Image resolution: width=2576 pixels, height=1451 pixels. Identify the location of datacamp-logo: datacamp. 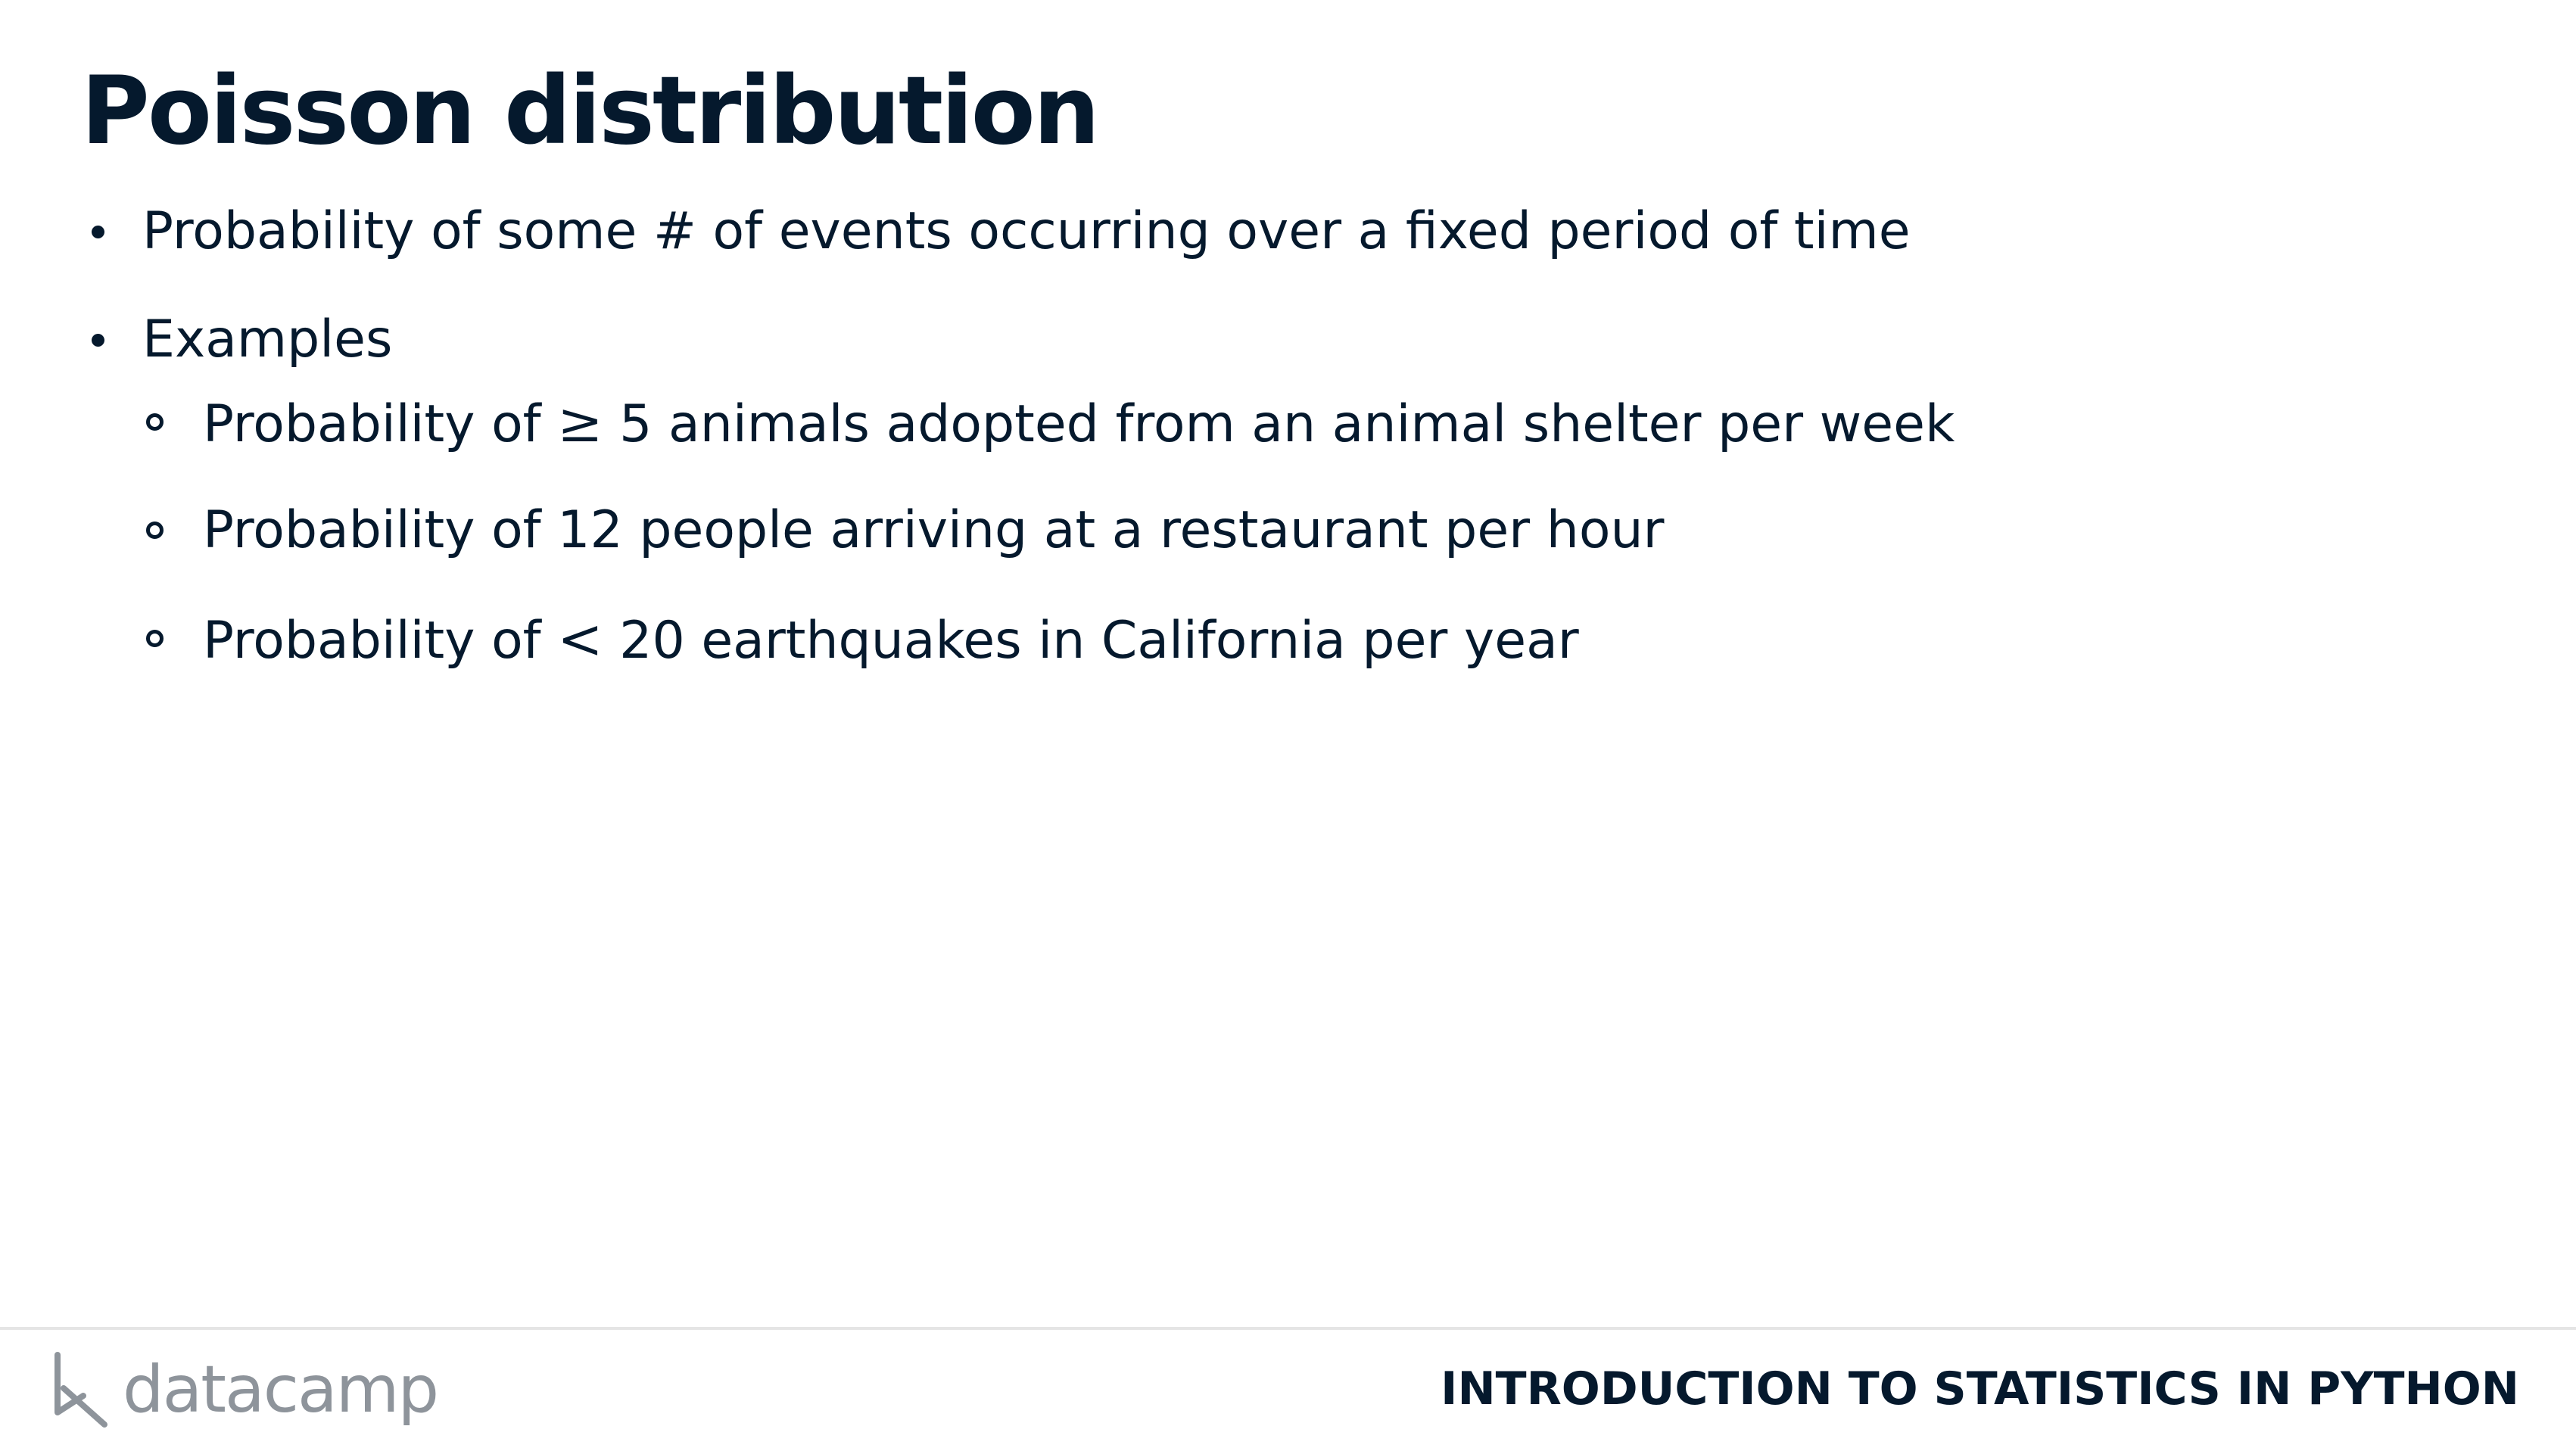
(246, 1390).